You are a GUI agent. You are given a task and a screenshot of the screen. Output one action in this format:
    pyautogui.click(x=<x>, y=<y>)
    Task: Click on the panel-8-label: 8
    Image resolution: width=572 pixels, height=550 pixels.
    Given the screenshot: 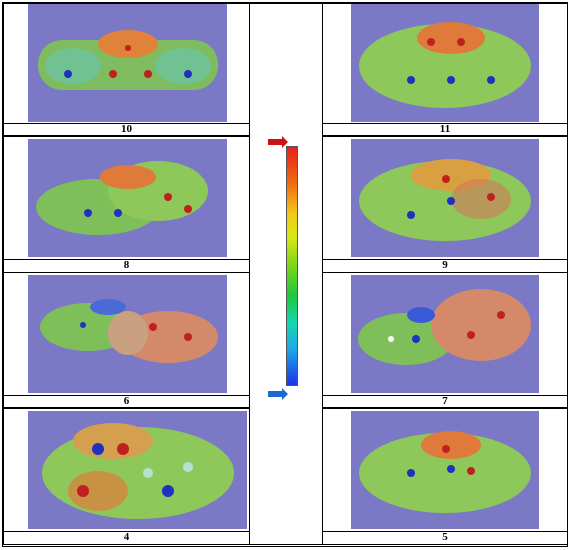 What is the action you would take?
    pyautogui.click(x=126, y=266)
    